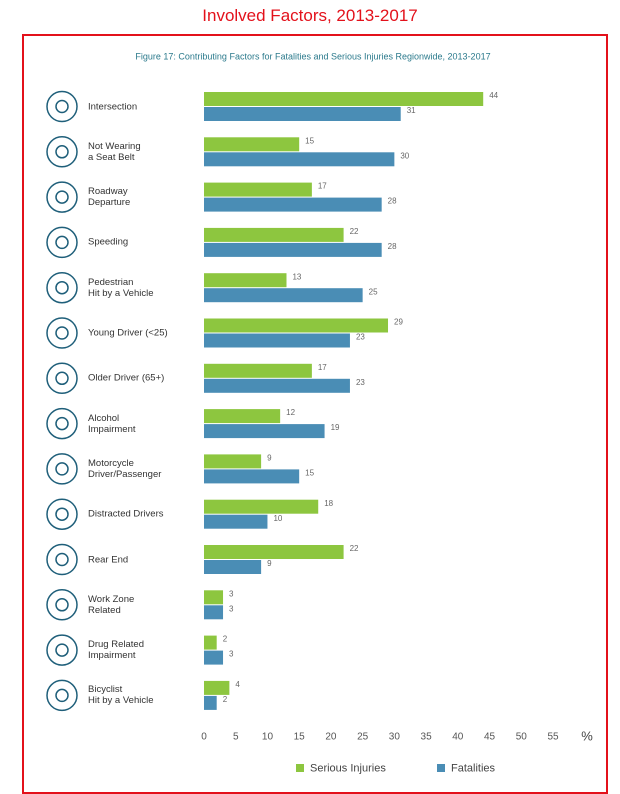 This screenshot has height=794, width=620. I want to click on category-label: Older Driver (65+), so click(126, 378).